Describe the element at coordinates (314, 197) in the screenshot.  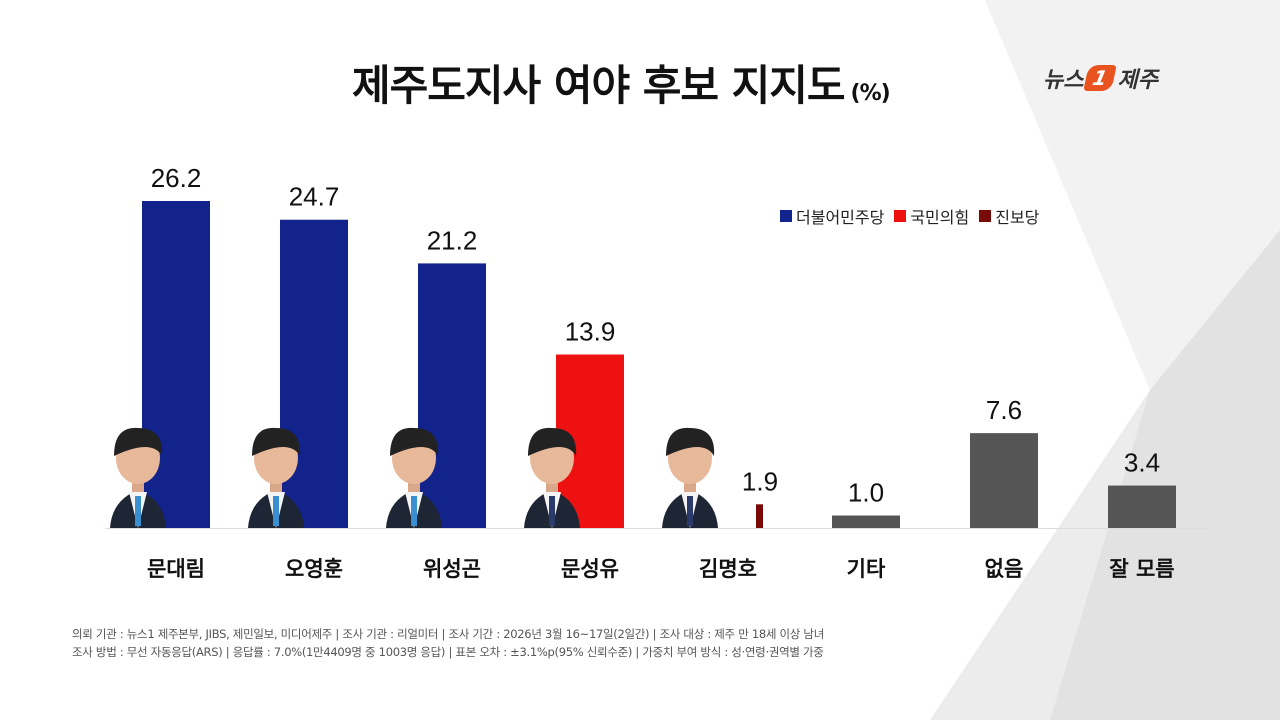
I see `value-label: 24.7` at that location.